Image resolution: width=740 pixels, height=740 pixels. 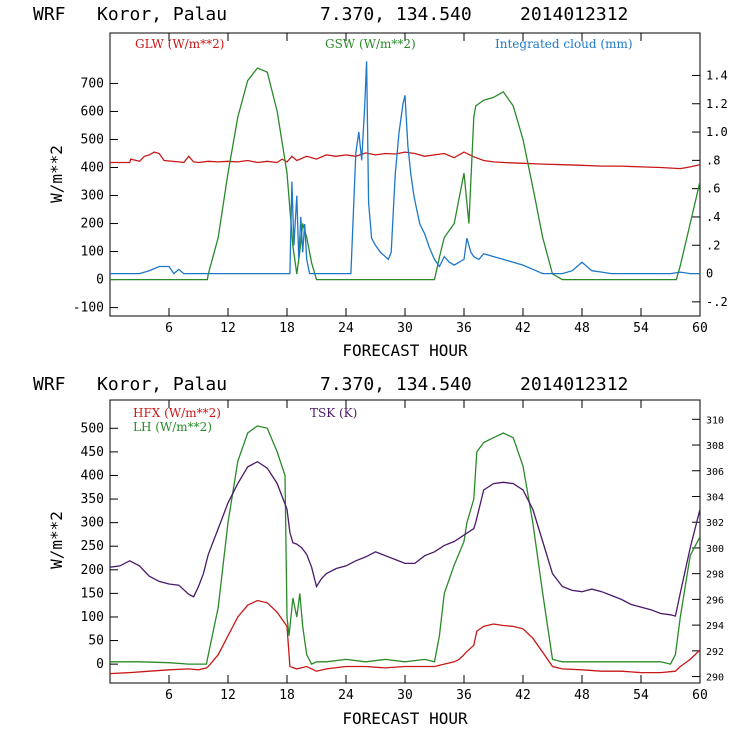 What do you see at coordinates (717, 302) in the screenshot?
I see `y2-tick-label: -.2` at bounding box center [717, 302].